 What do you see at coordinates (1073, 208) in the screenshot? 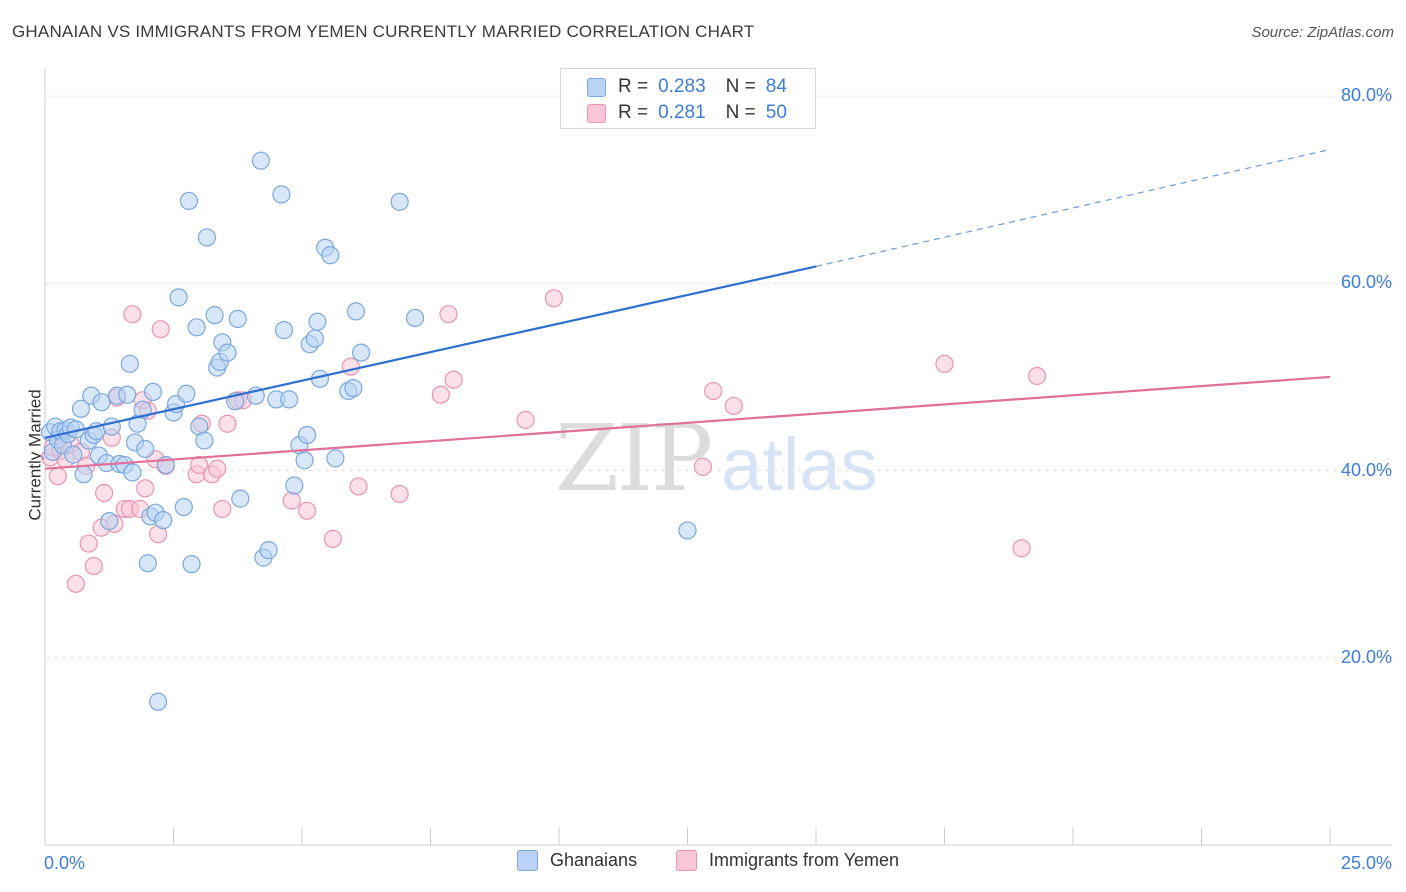
I see `ghanaian-trend-extension` at bounding box center [1073, 208].